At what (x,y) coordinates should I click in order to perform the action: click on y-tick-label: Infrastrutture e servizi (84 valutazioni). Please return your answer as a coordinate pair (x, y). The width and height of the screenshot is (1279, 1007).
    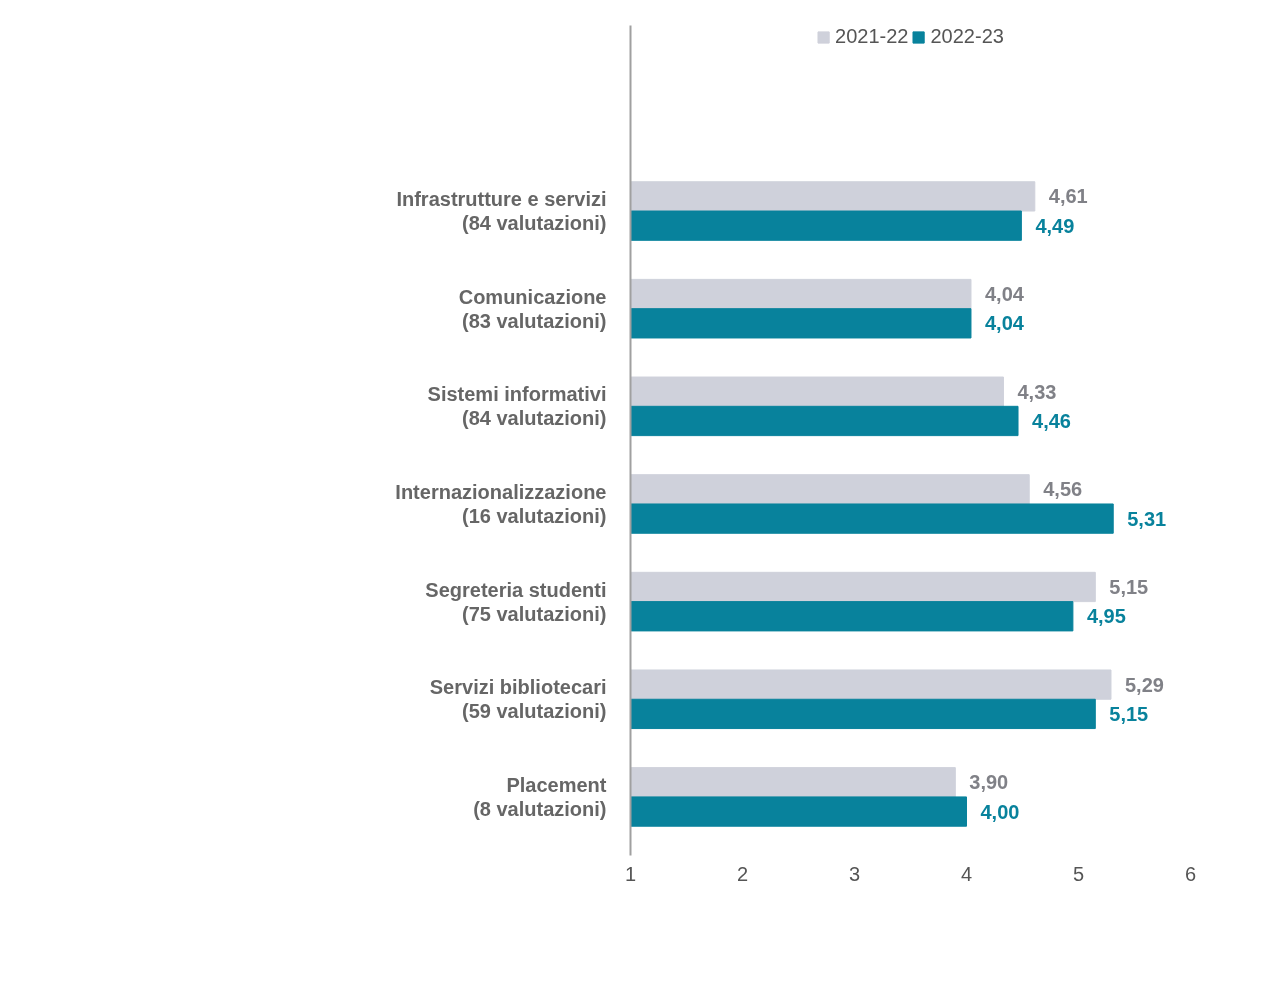
    Looking at the image, I should click on (501, 211).